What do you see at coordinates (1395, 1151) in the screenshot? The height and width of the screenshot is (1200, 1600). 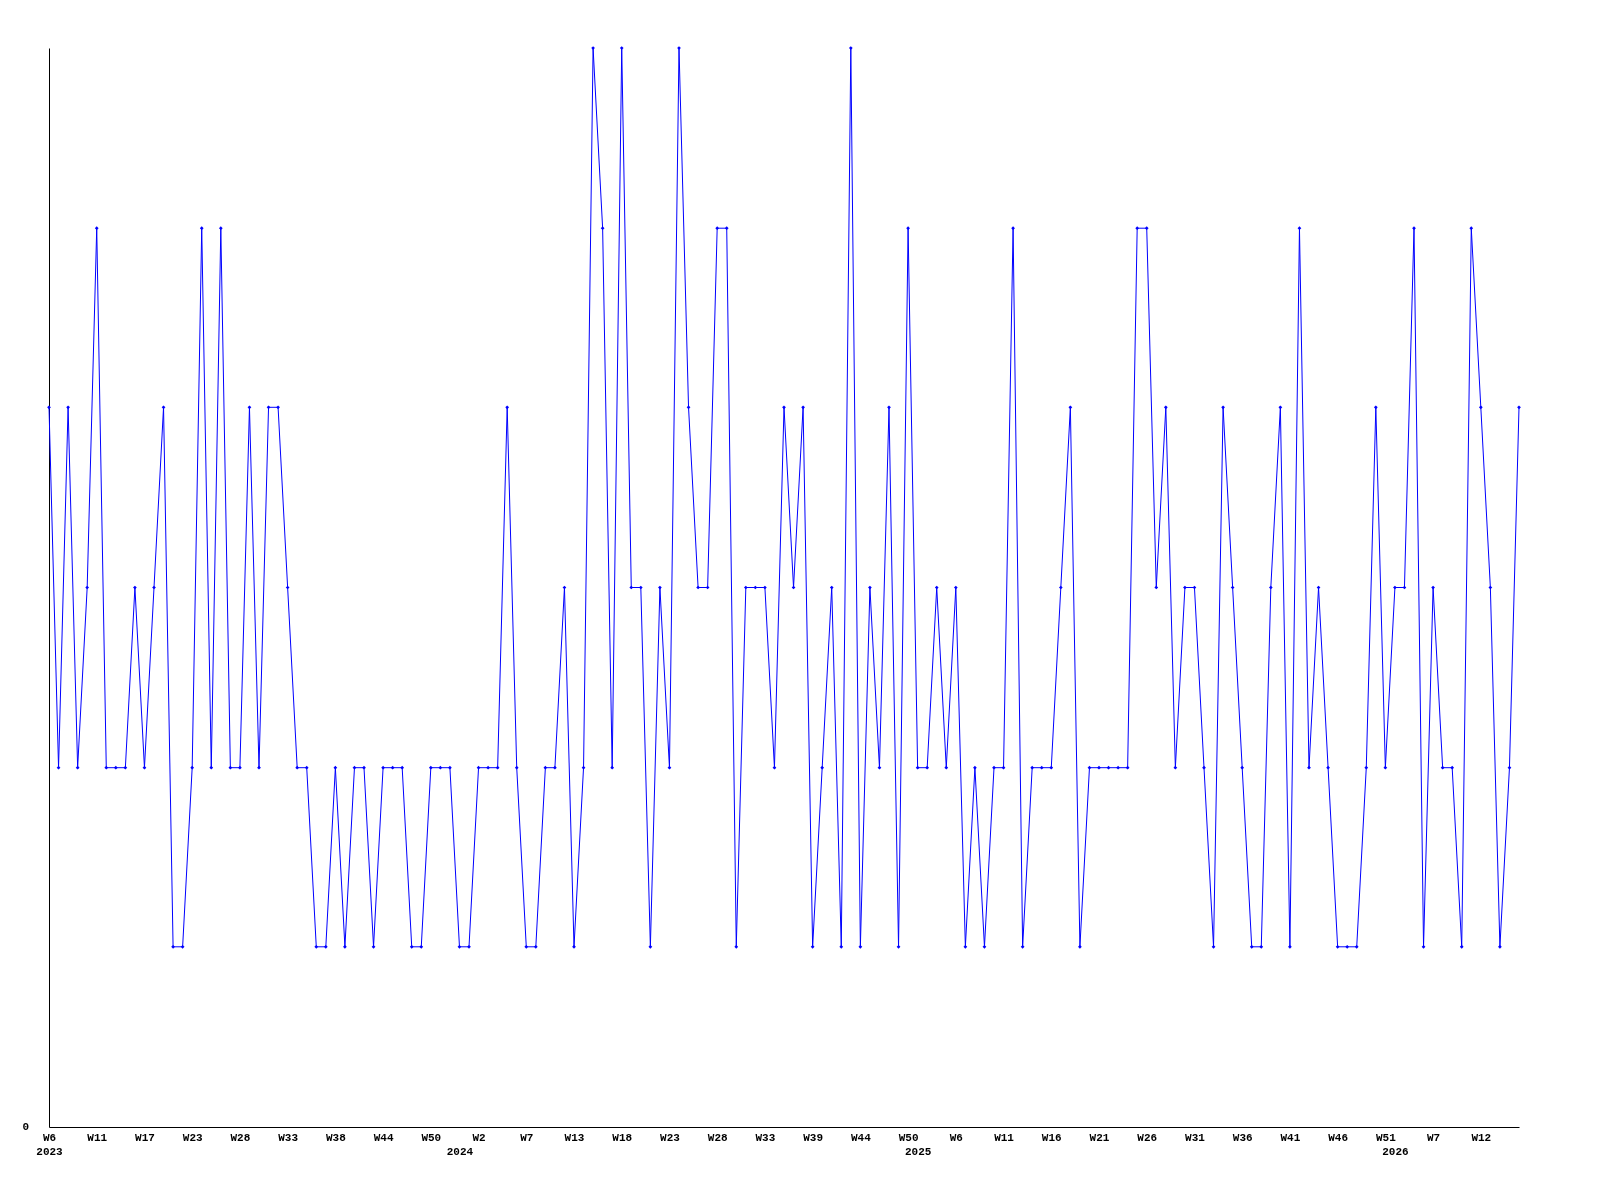 I see `x-tick-label: 2026` at bounding box center [1395, 1151].